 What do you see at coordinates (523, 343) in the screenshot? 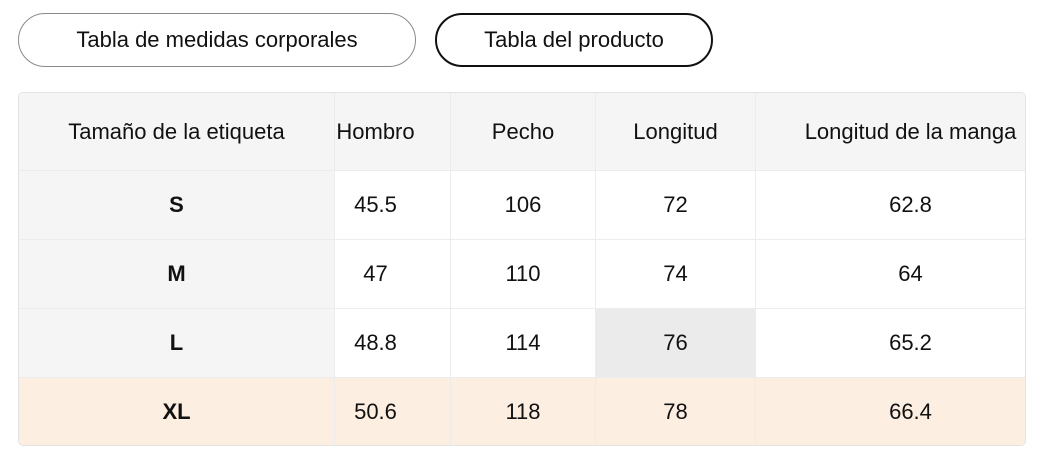
I see `value-cell: 114` at bounding box center [523, 343].